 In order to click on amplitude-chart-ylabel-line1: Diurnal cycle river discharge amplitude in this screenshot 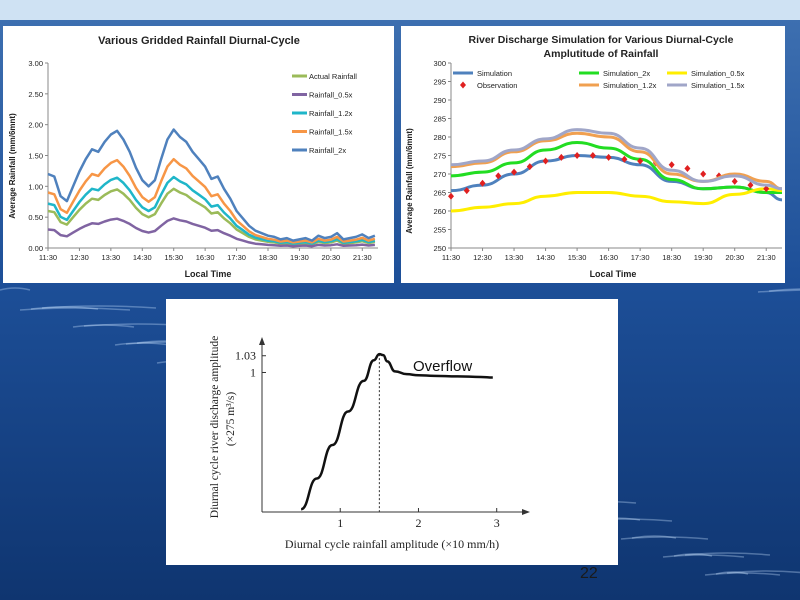, I will do `click(215, 427)`.